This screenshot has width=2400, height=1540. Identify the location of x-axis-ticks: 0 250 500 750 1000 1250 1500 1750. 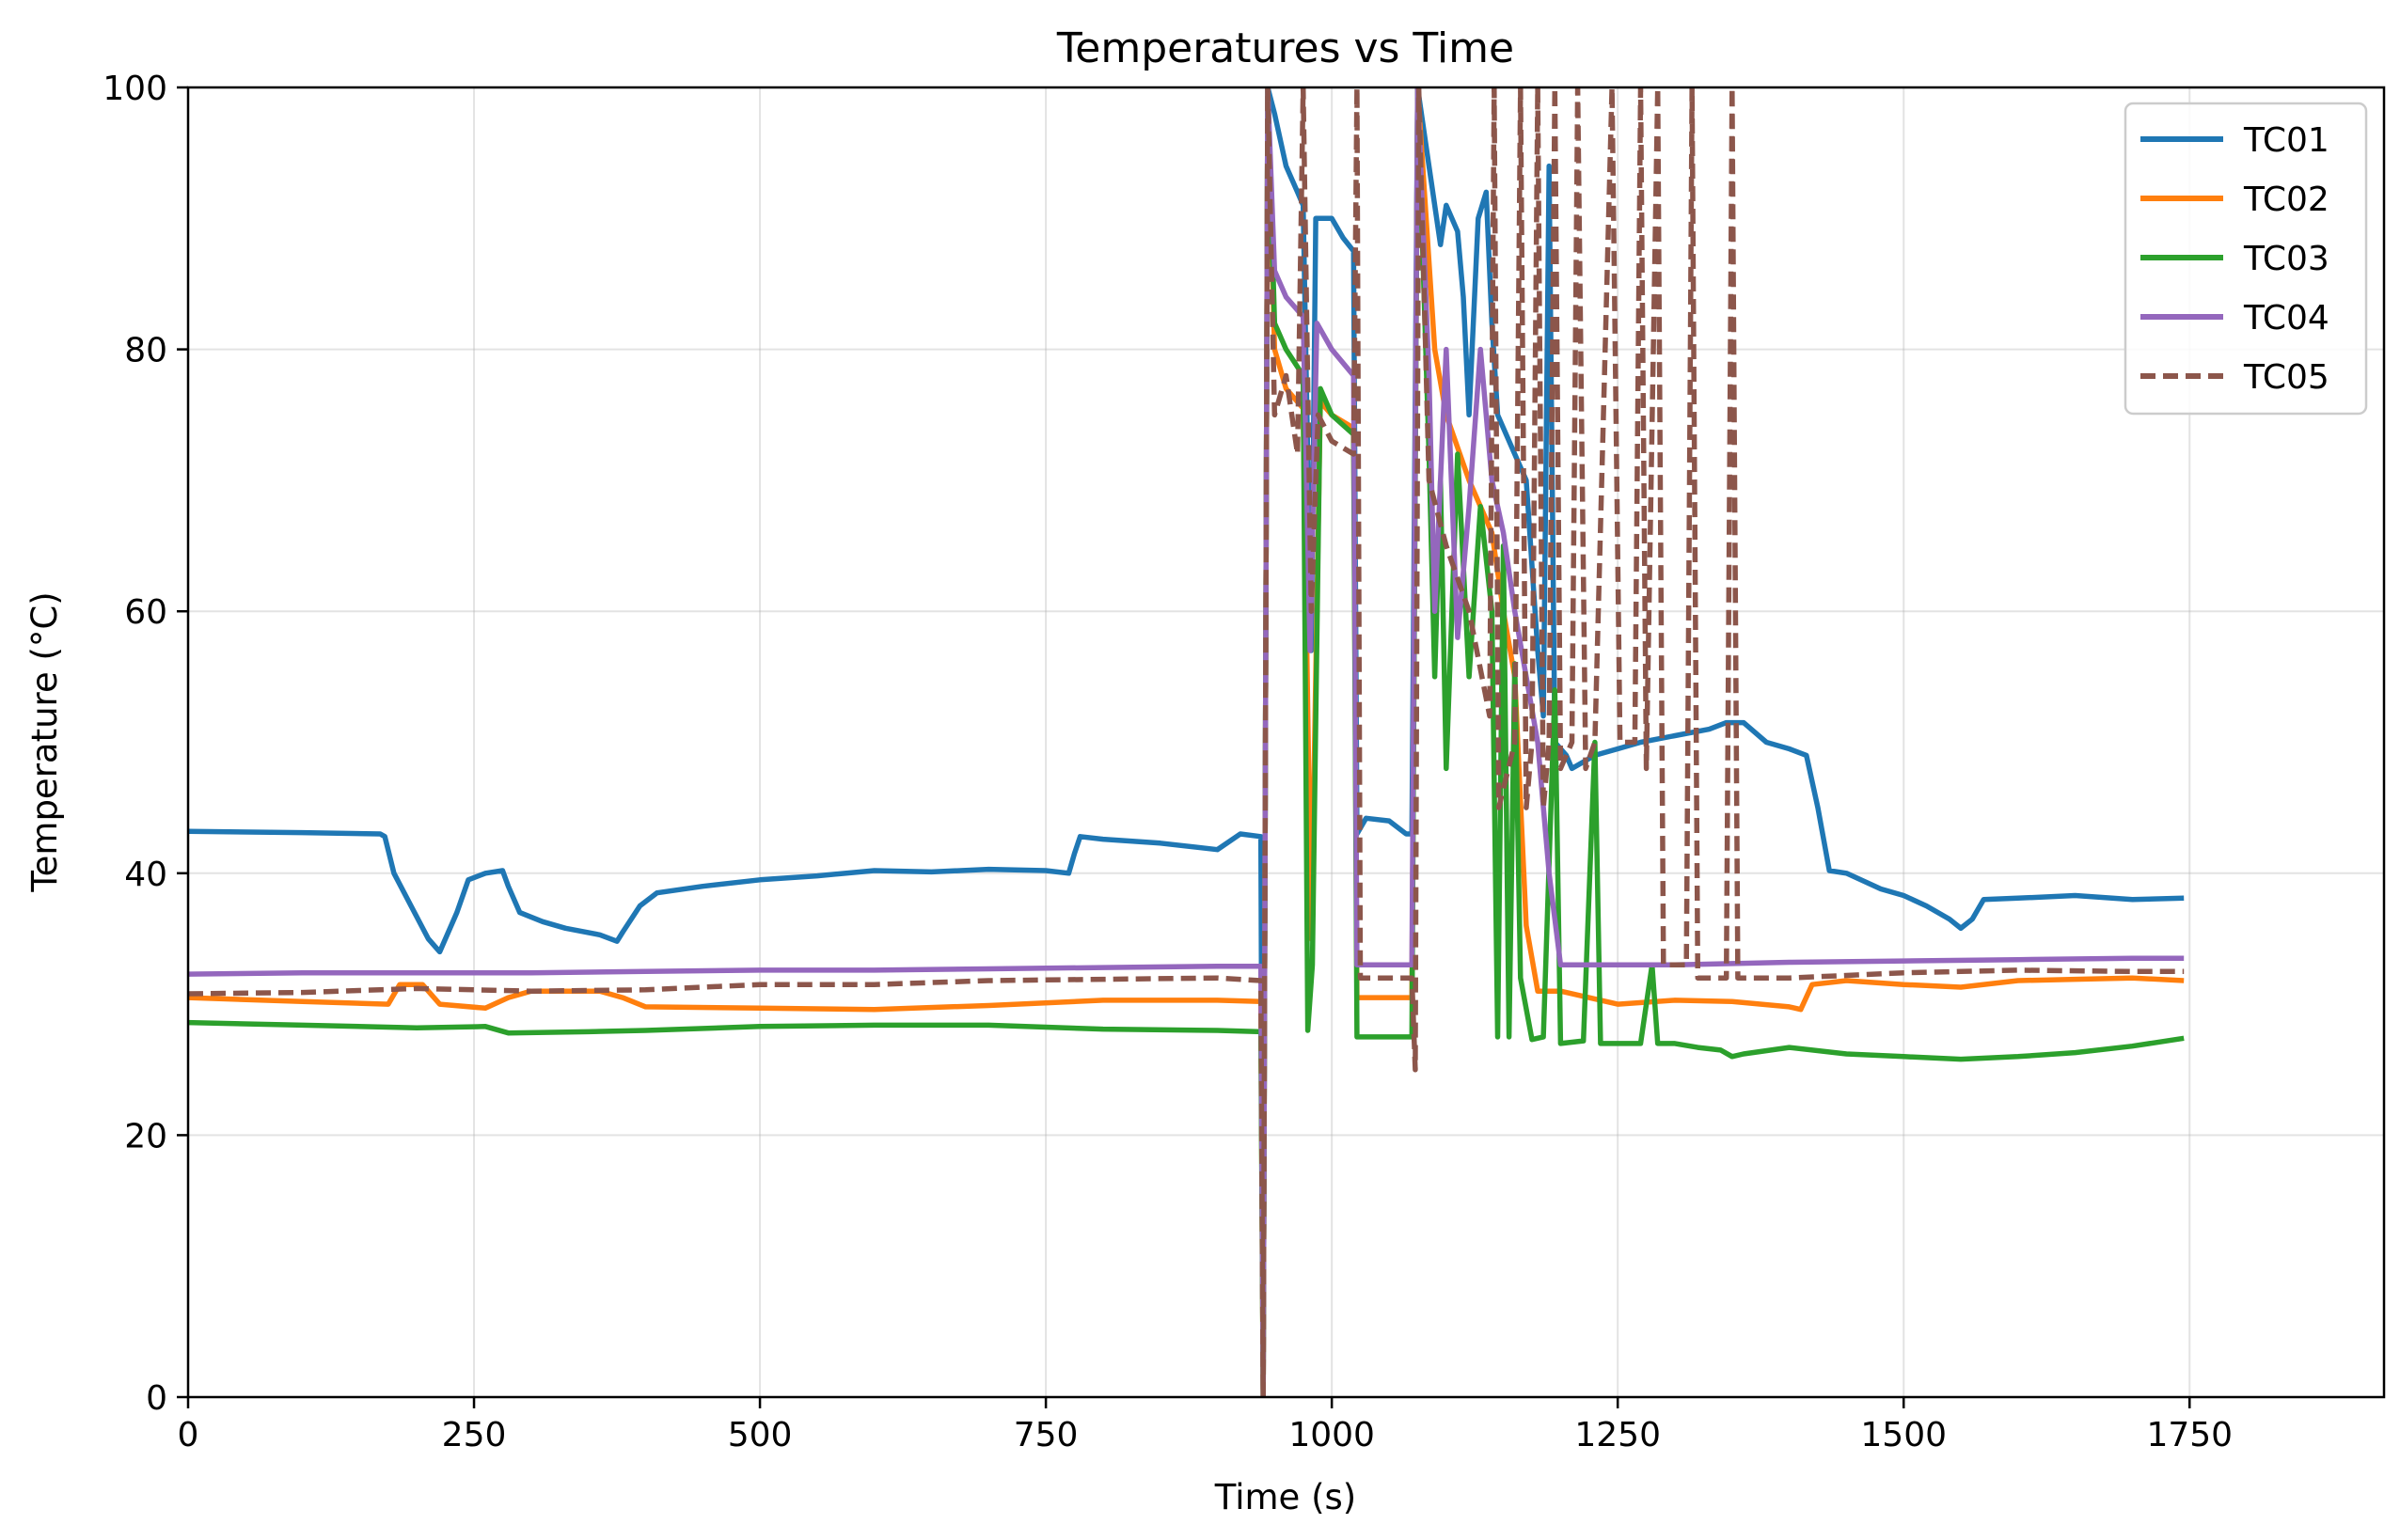
(1205, 1425).